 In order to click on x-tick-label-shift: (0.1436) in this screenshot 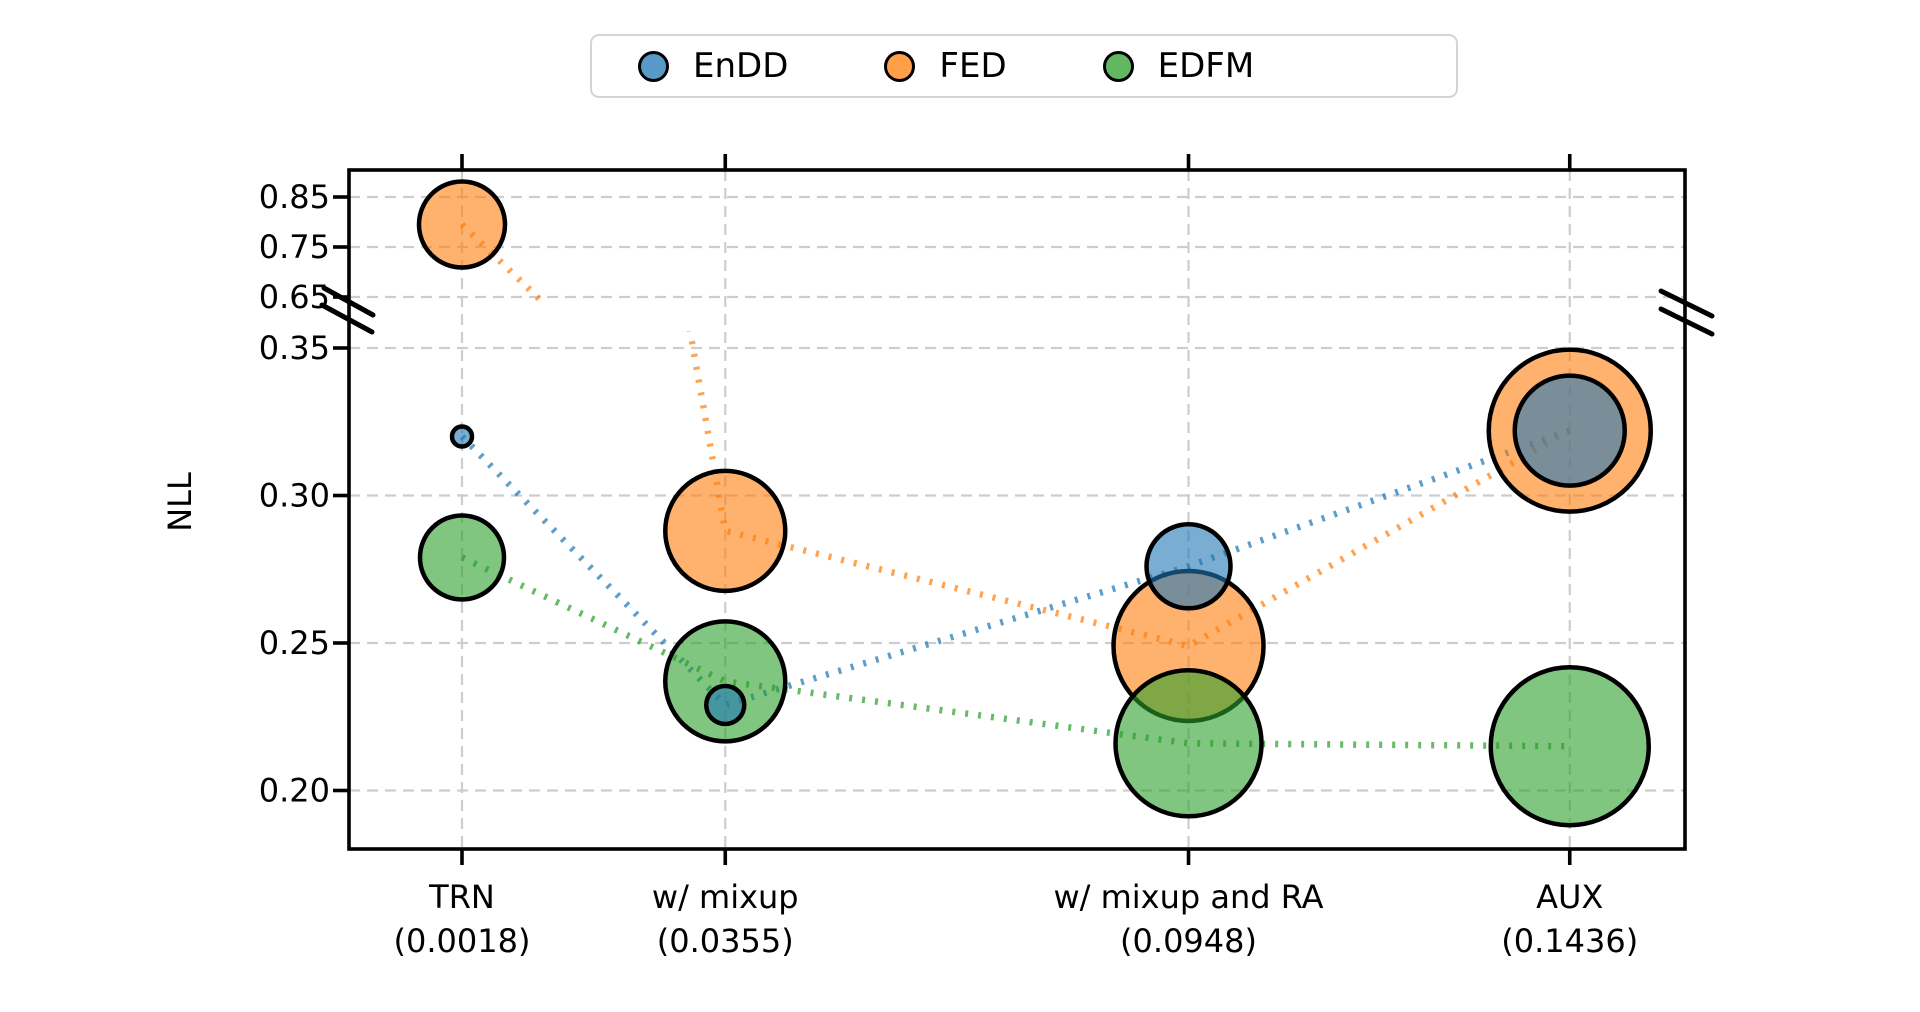, I will do `click(1569, 941)`.